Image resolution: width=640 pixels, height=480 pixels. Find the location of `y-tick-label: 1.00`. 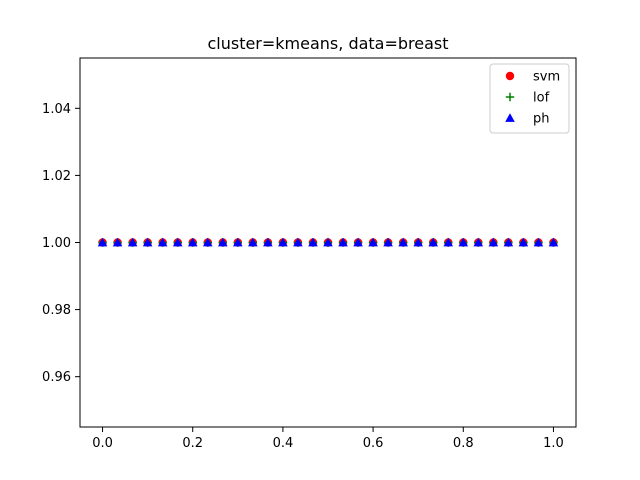

y-tick-label: 1.00 is located at coordinates (56, 243).